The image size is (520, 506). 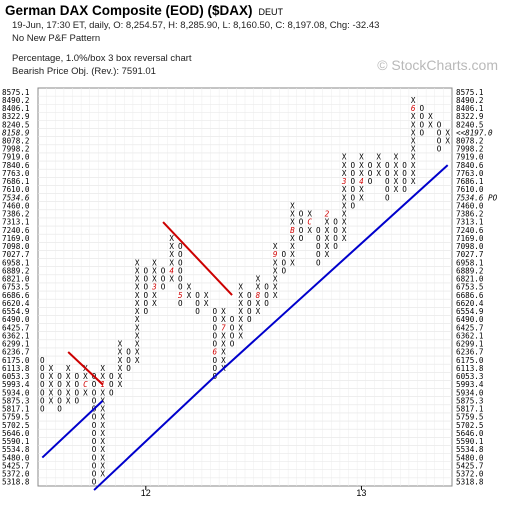 What do you see at coordinates (309, 222) in the screenshot?
I see `month-marker: C` at bounding box center [309, 222].